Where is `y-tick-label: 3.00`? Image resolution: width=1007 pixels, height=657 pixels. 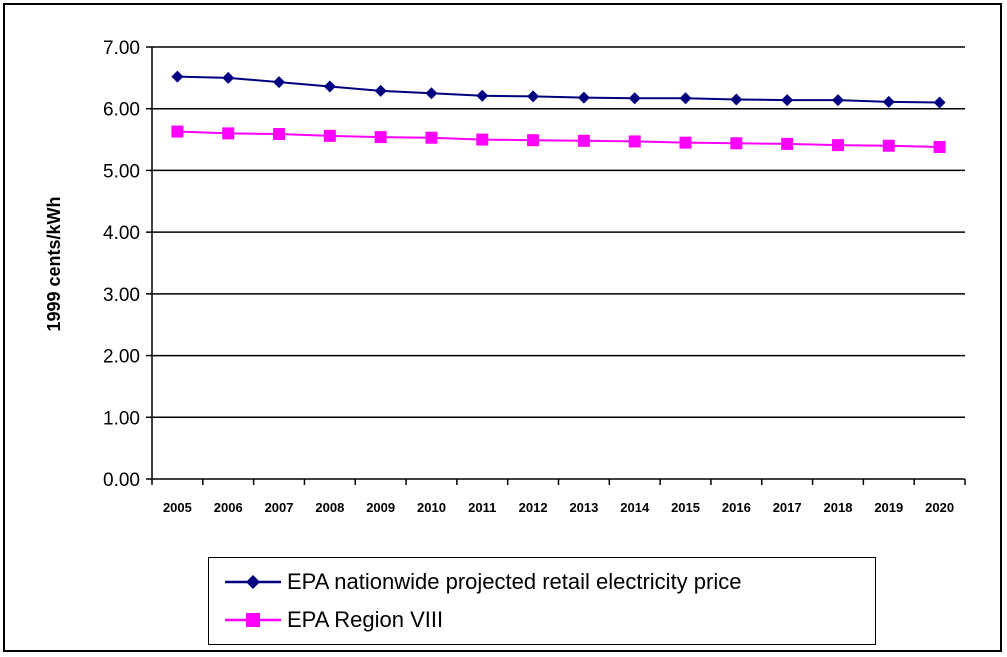 y-tick-label: 3.00 is located at coordinates (121, 295).